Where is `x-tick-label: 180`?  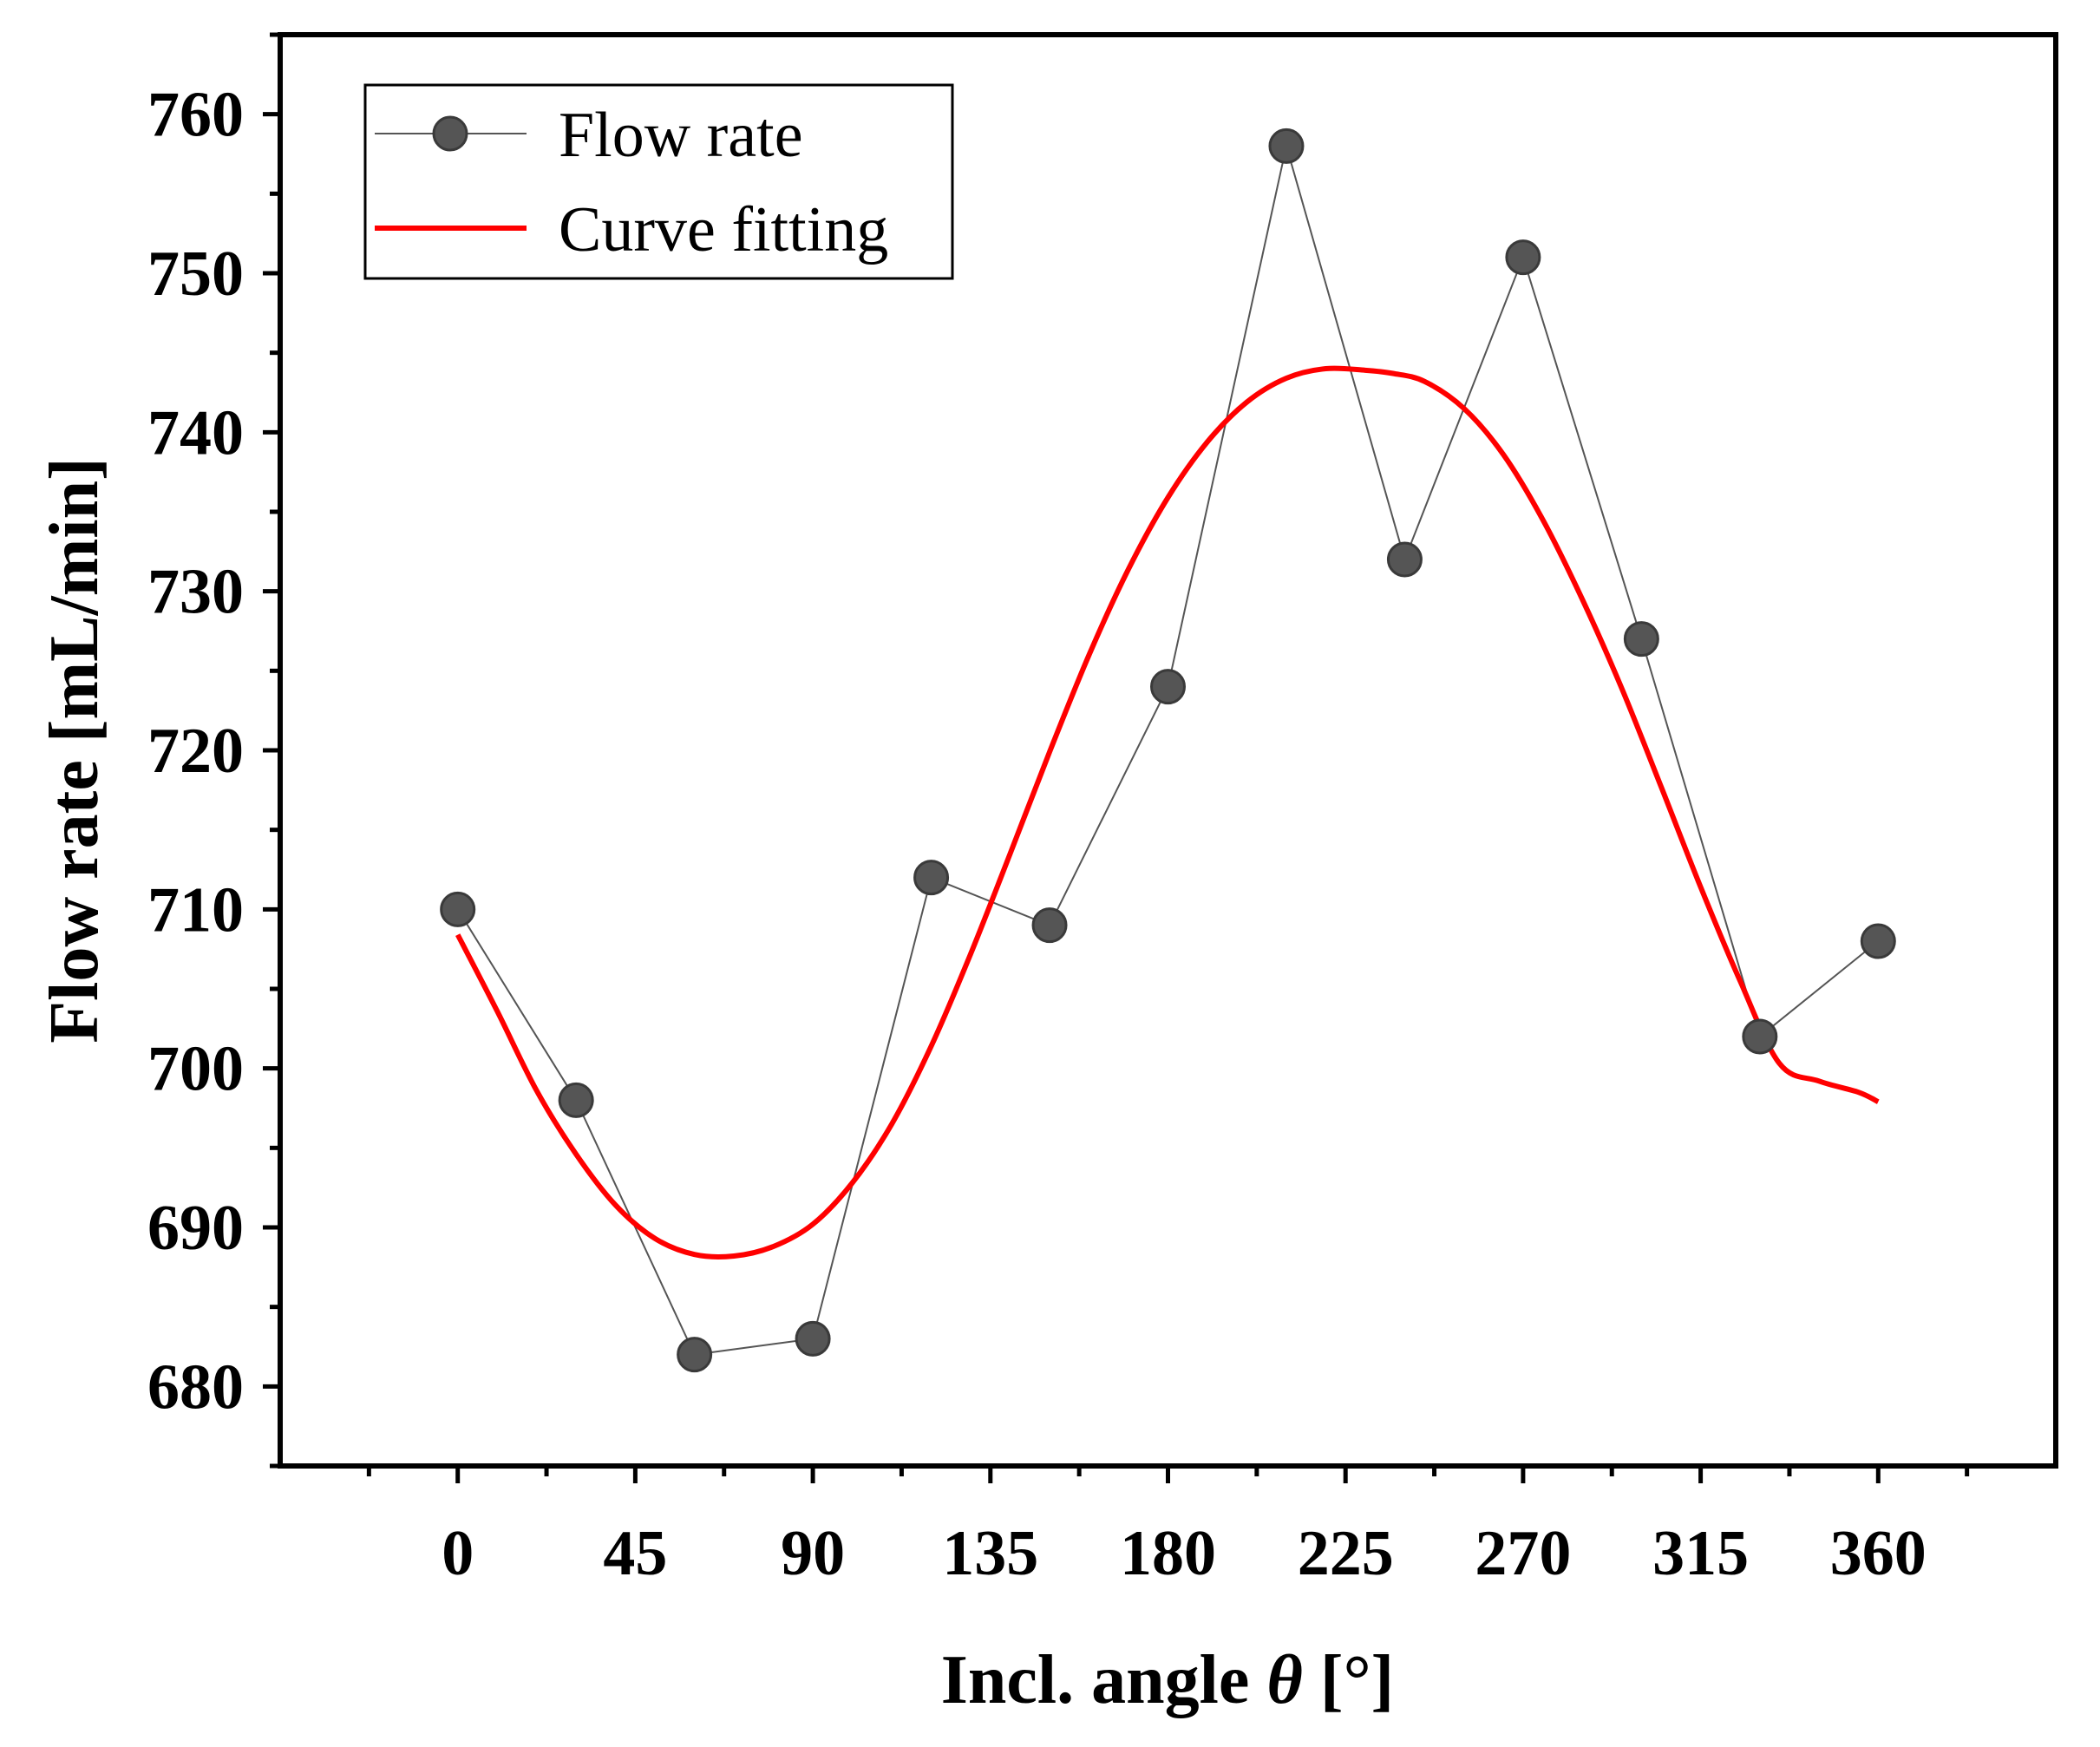
x-tick-label: 180 is located at coordinates (1168, 1553).